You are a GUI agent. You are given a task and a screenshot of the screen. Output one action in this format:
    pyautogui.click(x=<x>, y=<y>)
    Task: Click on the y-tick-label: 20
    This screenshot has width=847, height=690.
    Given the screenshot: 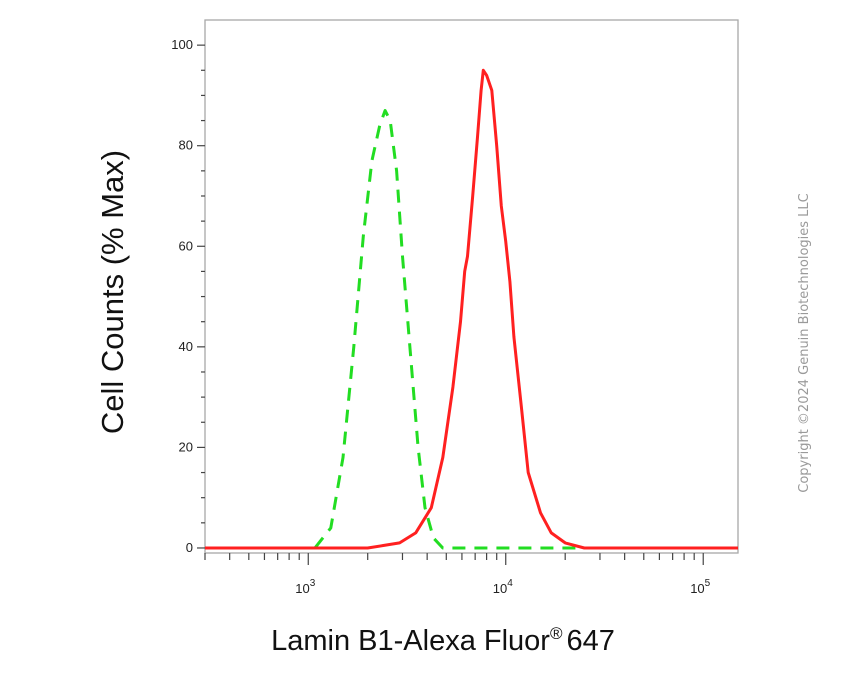 What is the action you would take?
    pyautogui.click(x=186, y=446)
    